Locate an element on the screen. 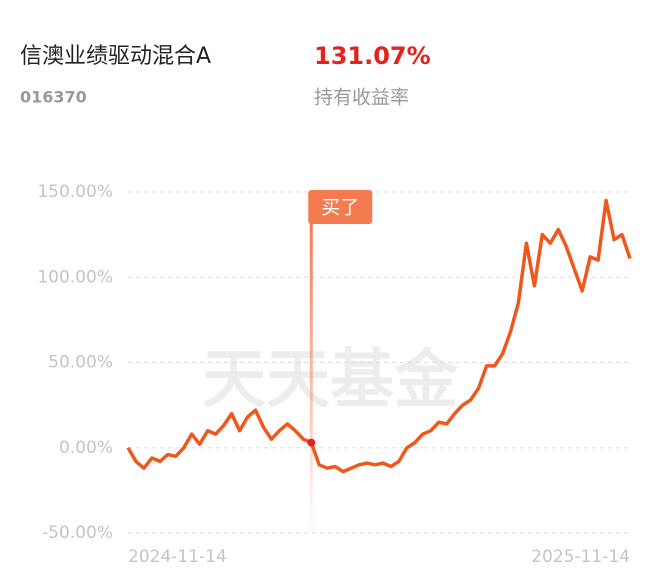 Image resolution: width=660 pixels, height=585 pixels. y-tick-label: -50.00% is located at coordinates (77, 533).